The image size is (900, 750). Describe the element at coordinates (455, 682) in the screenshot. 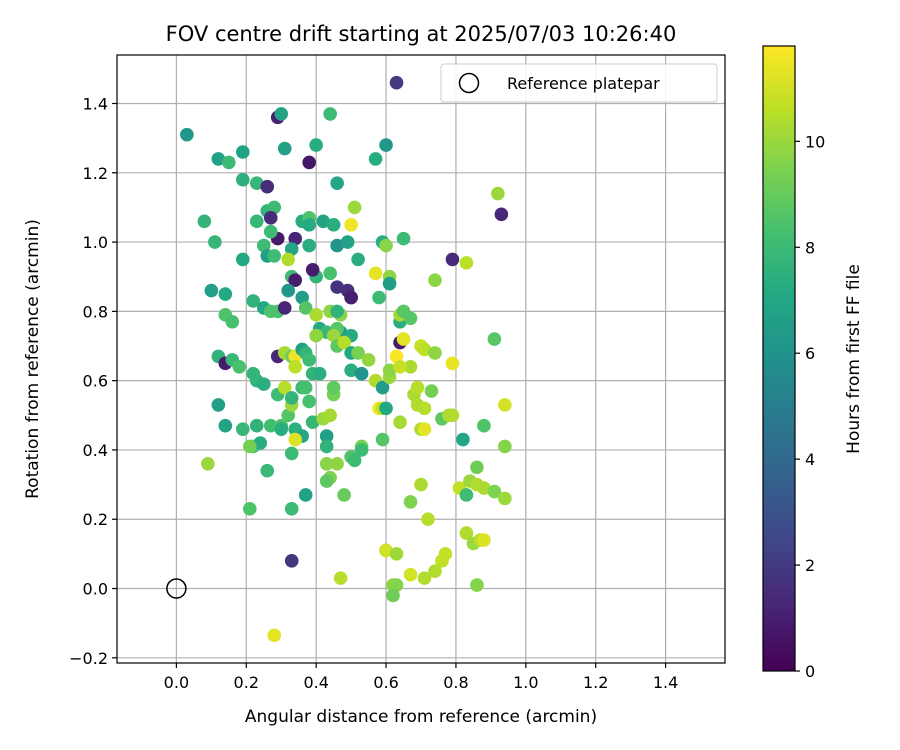

I see `x-tick-label: 0.8` at that location.